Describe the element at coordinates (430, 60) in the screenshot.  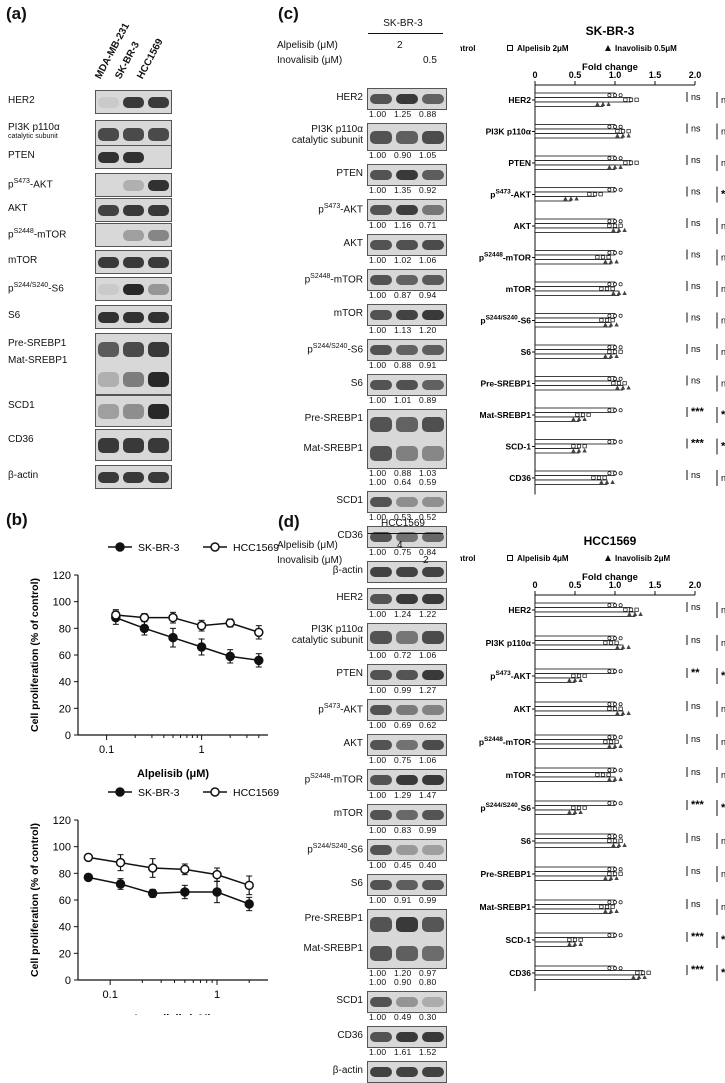
I see `drug2-dose: 0.5` at that location.